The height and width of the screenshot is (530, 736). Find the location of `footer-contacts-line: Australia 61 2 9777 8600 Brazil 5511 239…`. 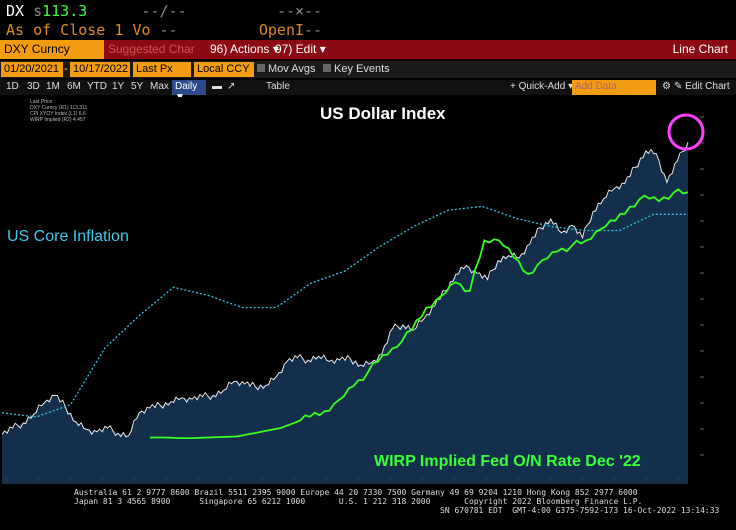

footer-contacts-line: Australia 61 2 9777 8600 Brazil 5511 239… is located at coordinates (356, 492).